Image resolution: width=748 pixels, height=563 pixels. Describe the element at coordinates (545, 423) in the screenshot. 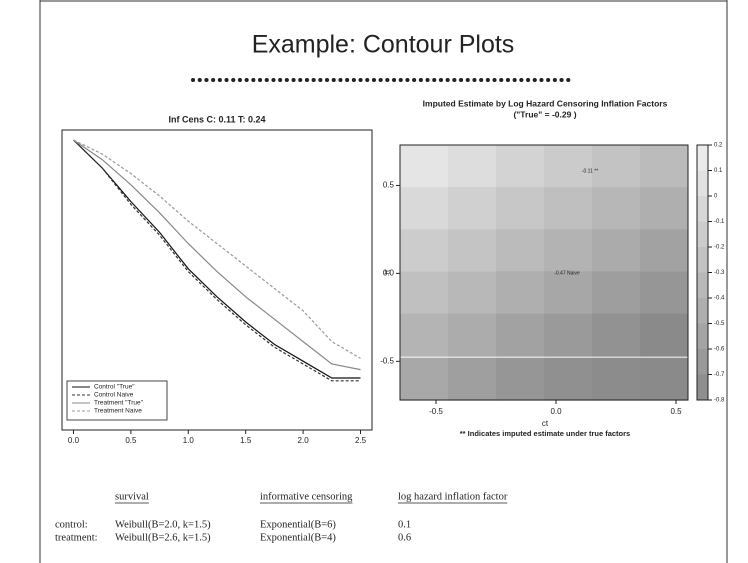

I see `x-axis-label: ct` at that location.